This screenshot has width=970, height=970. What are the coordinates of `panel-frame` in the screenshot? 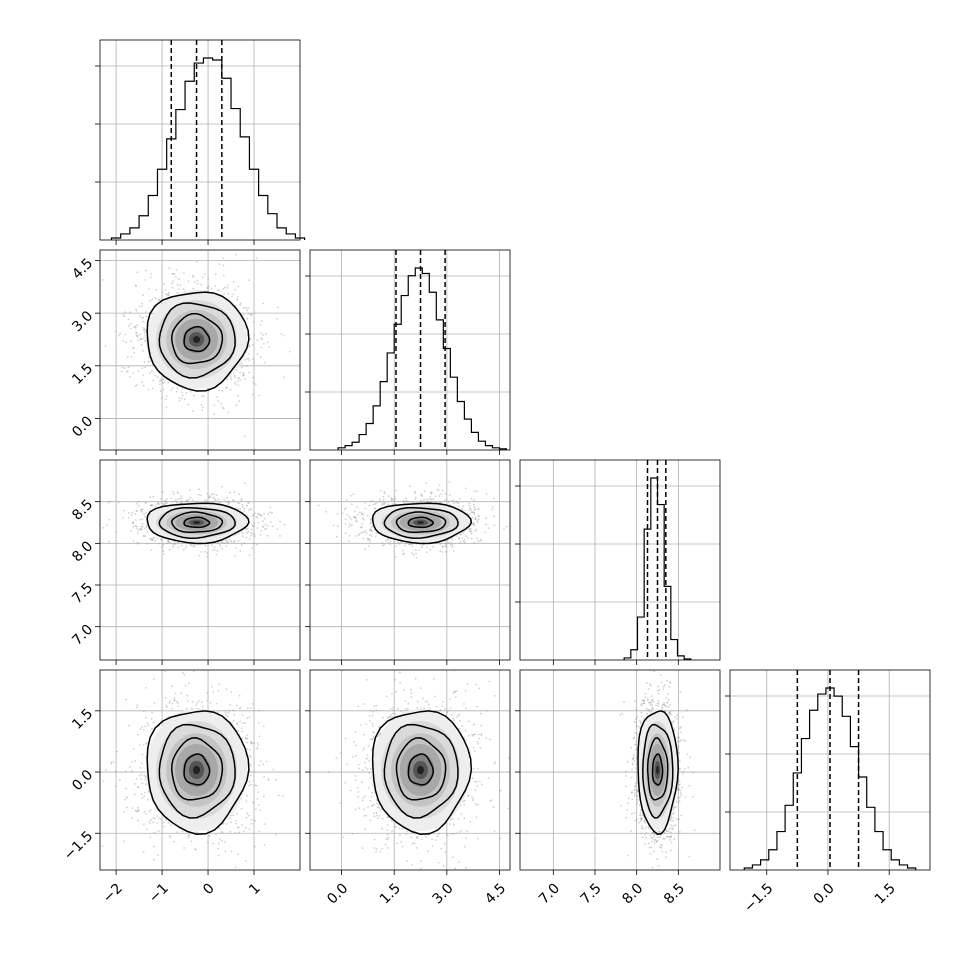 It's located at (410, 770).